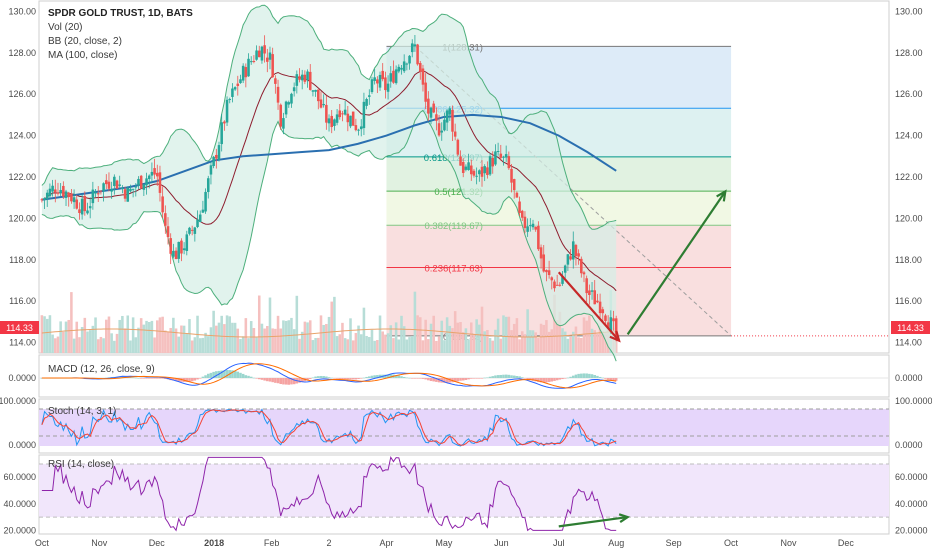 The image size is (932, 555). I want to click on y-tick-left: 122.00, so click(22, 177).